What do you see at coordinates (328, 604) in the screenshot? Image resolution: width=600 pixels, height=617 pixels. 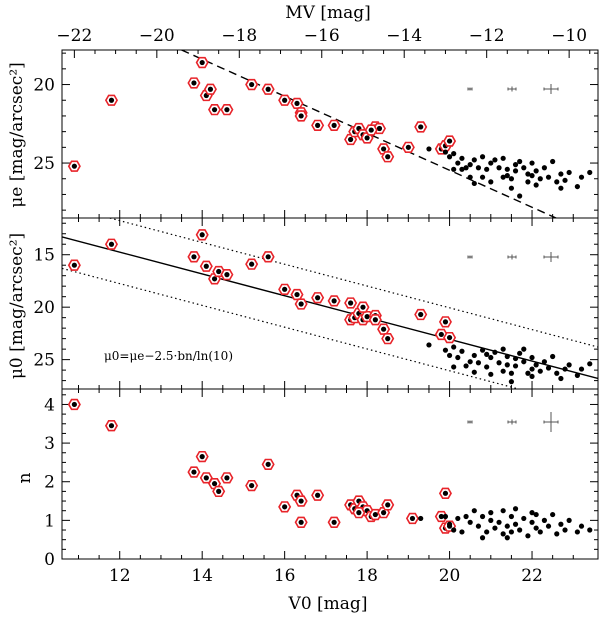 I see `xlabel-bottom: V0 [mag]` at bounding box center [328, 604].